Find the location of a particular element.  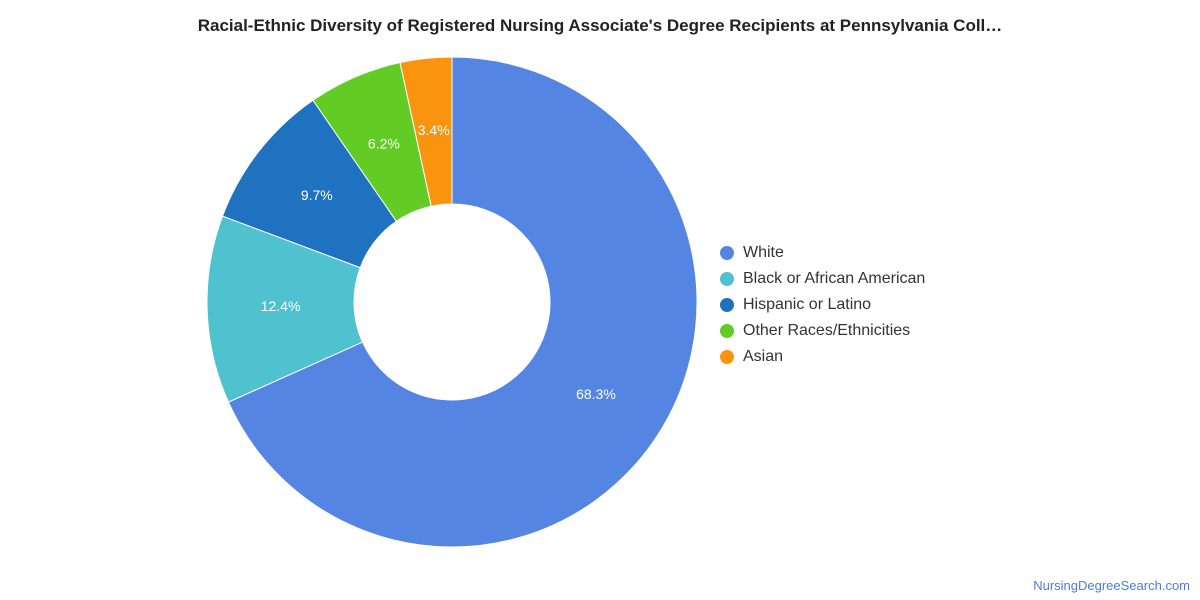

legend-item-black-or-african-american: Black or African American is located at coordinates (822, 279).